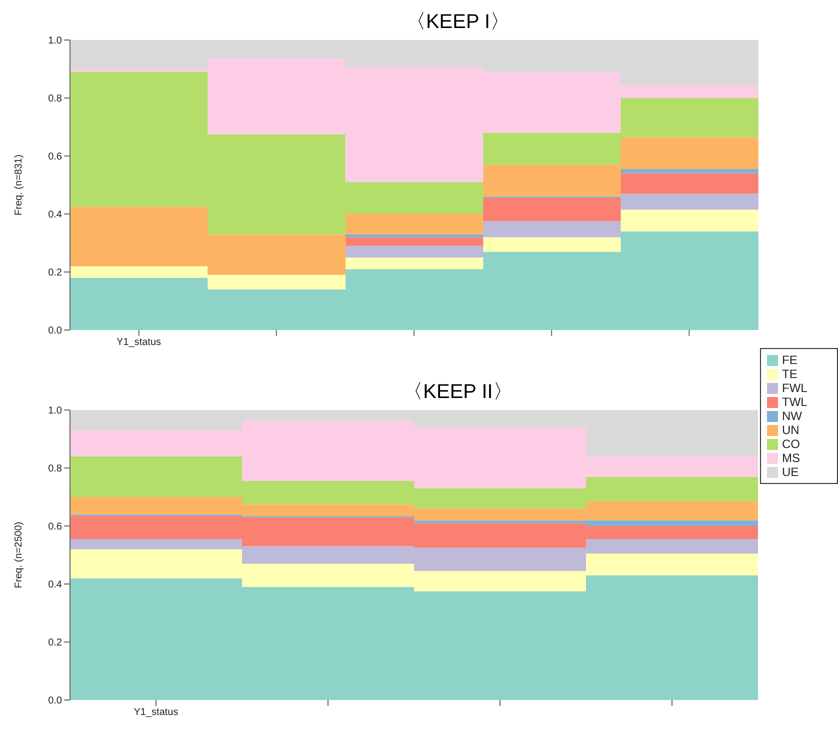 The image size is (838, 756). Describe the element at coordinates (790, 374) in the screenshot. I see `legend-label: TE` at that location.